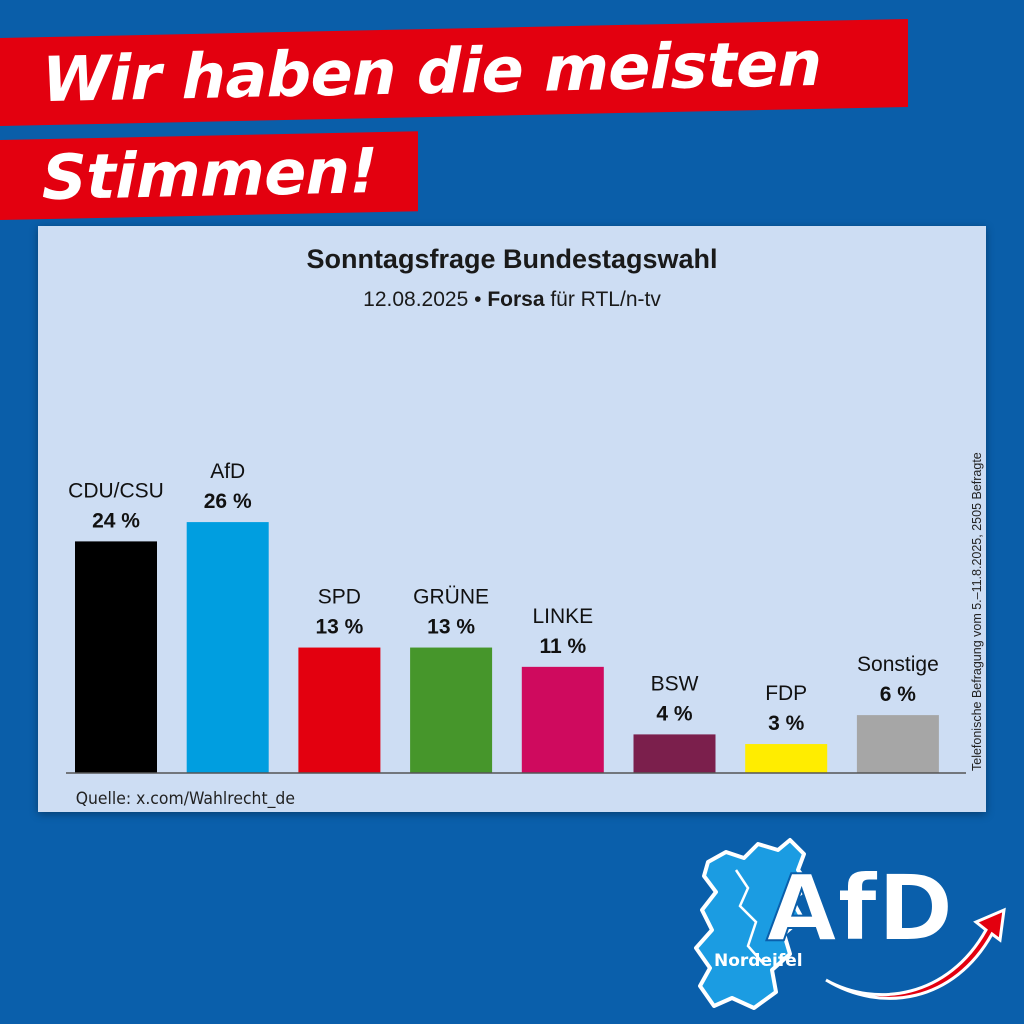 This screenshot has height=1024, width=1024. What do you see at coordinates (116, 490) in the screenshot?
I see `bar-category-label: CDU/CSU` at bounding box center [116, 490].